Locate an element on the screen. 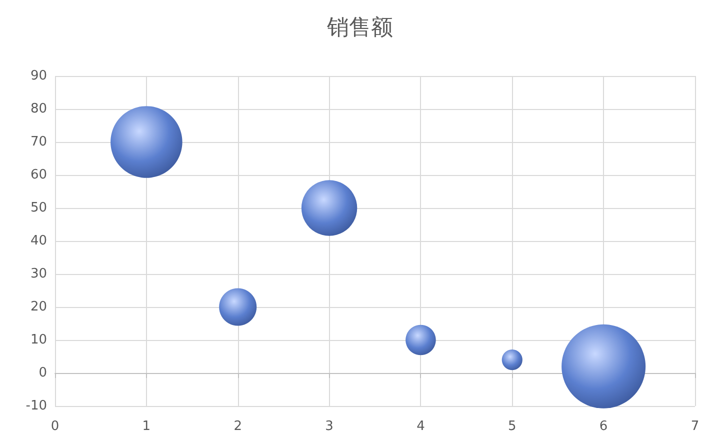 The width and height of the screenshot is (720, 433). y-tick-label: 0 is located at coordinates (42, 373).